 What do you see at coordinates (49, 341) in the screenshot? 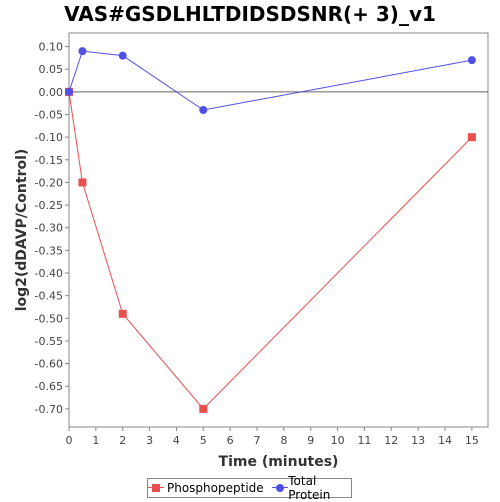
I see `y-tick-label: -0.55` at bounding box center [49, 341].